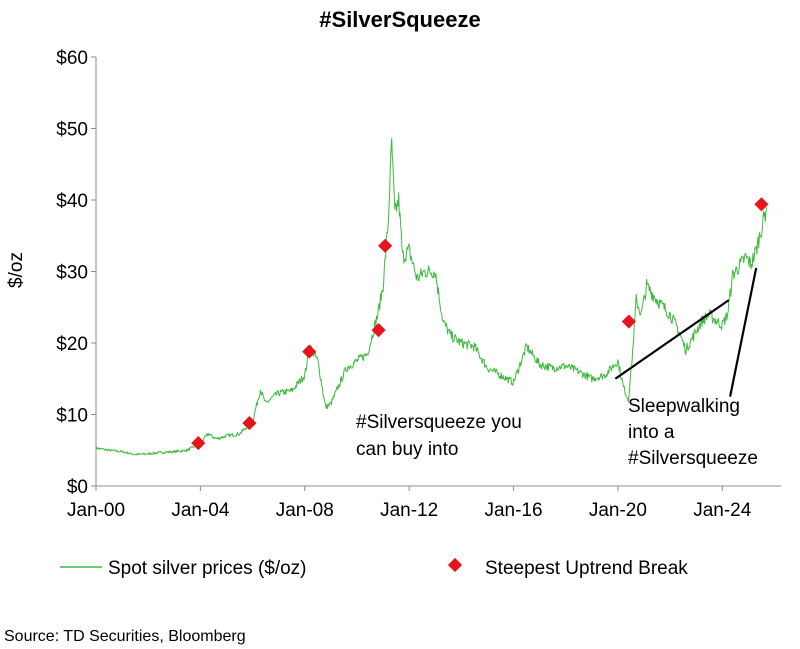 The height and width of the screenshot is (649, 800). Describe the element at coordinates (409, 510) in the screenshot. I see `x-tick-label: Jan-12` at that location.